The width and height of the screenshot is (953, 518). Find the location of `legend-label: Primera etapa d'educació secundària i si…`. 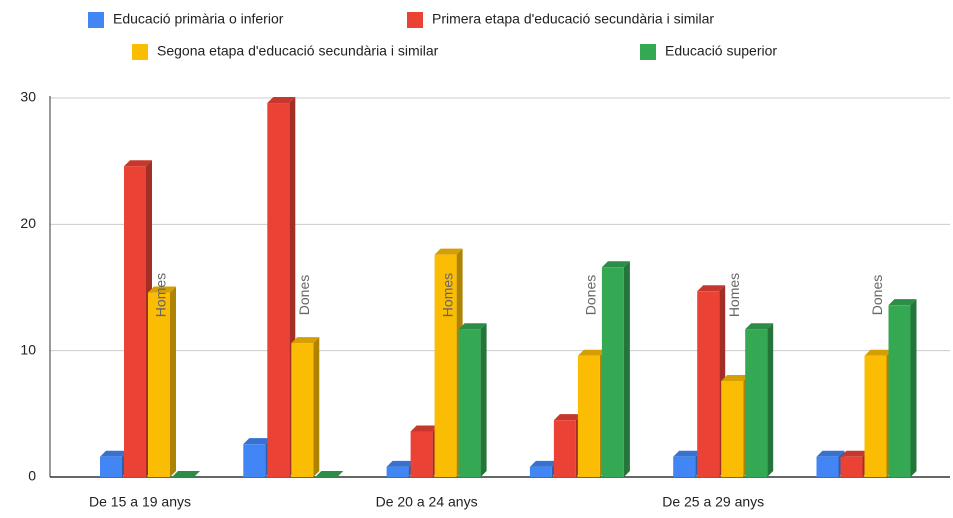

legend-label: Primera etapa d'educació secundària i si… is located at coordinates (573, 19).